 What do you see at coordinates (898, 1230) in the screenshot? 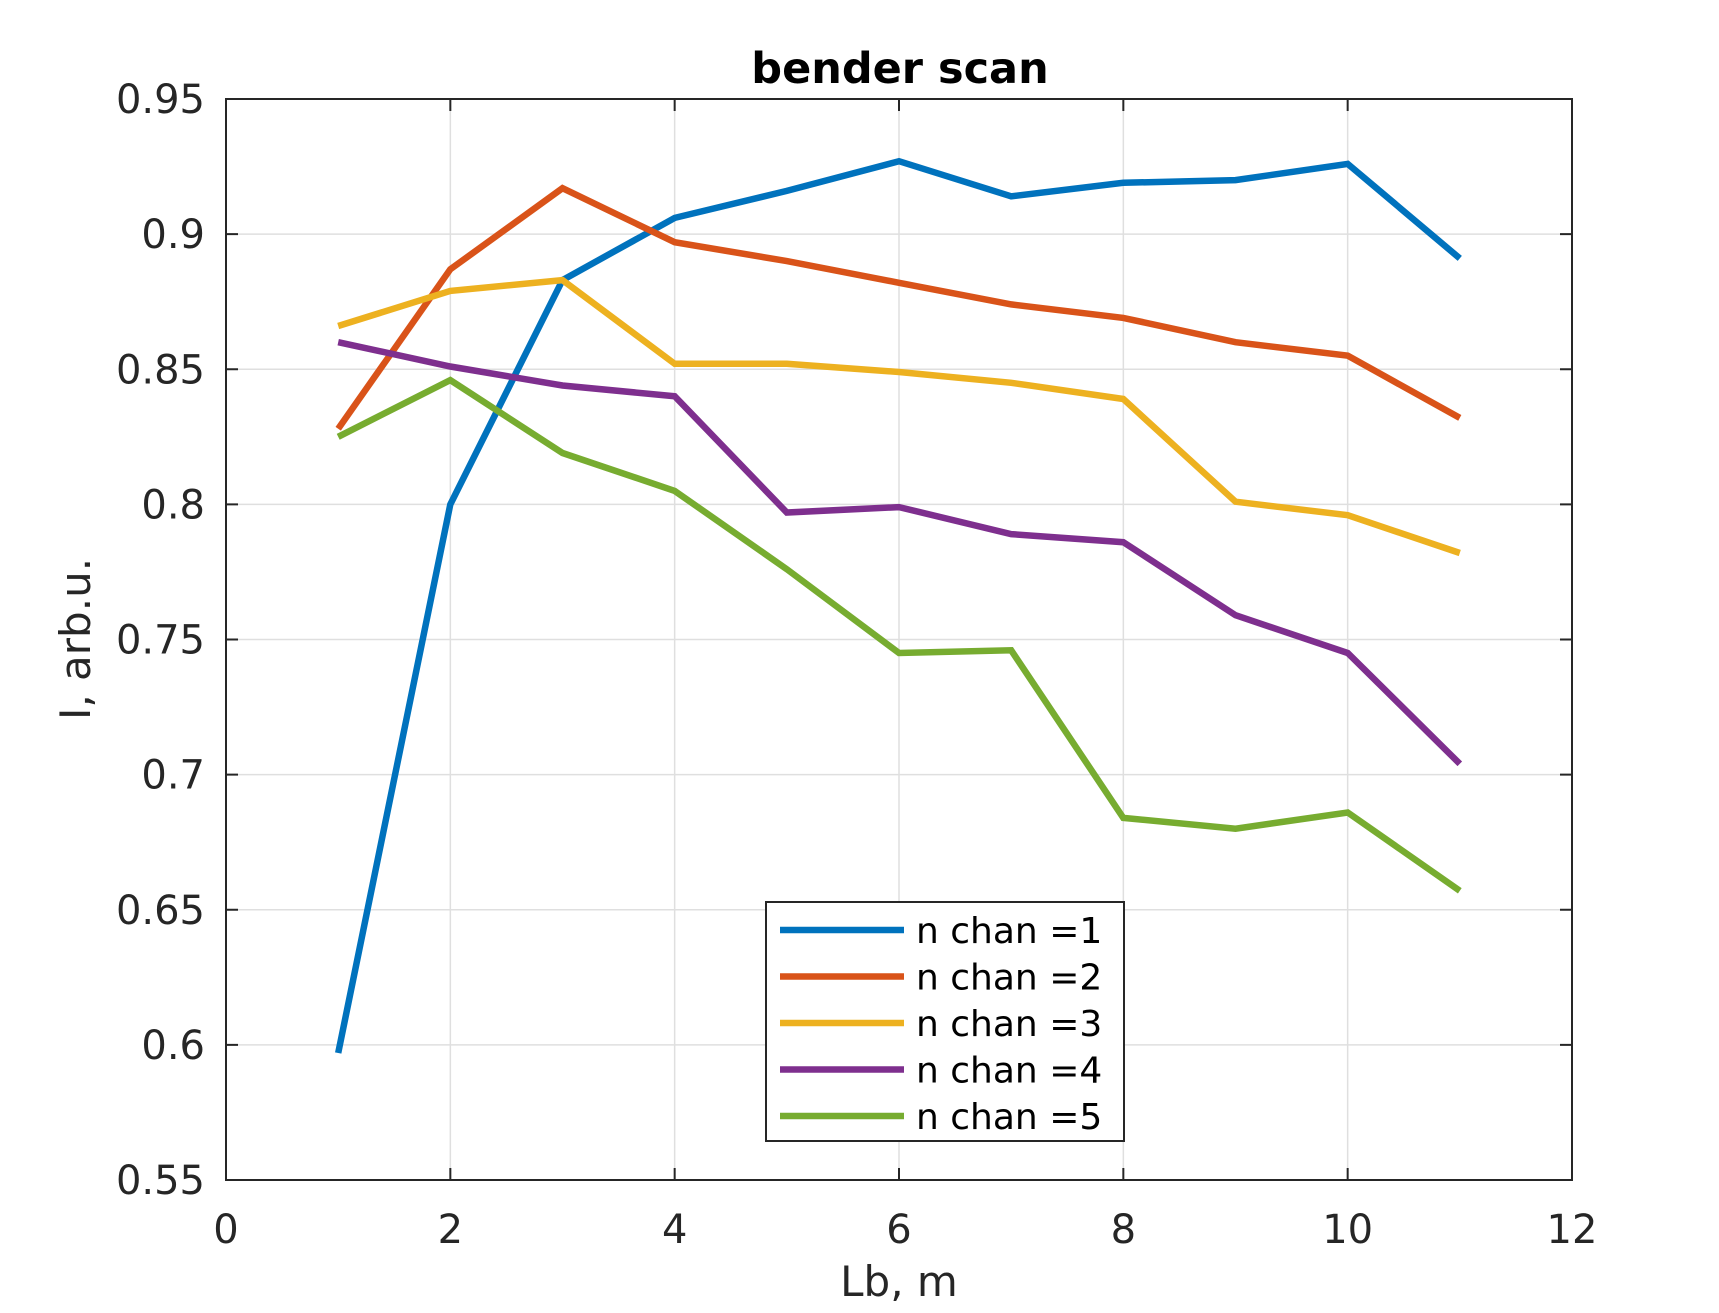
I see `x-tick-label: 6` at bounding box center [898, 1230].